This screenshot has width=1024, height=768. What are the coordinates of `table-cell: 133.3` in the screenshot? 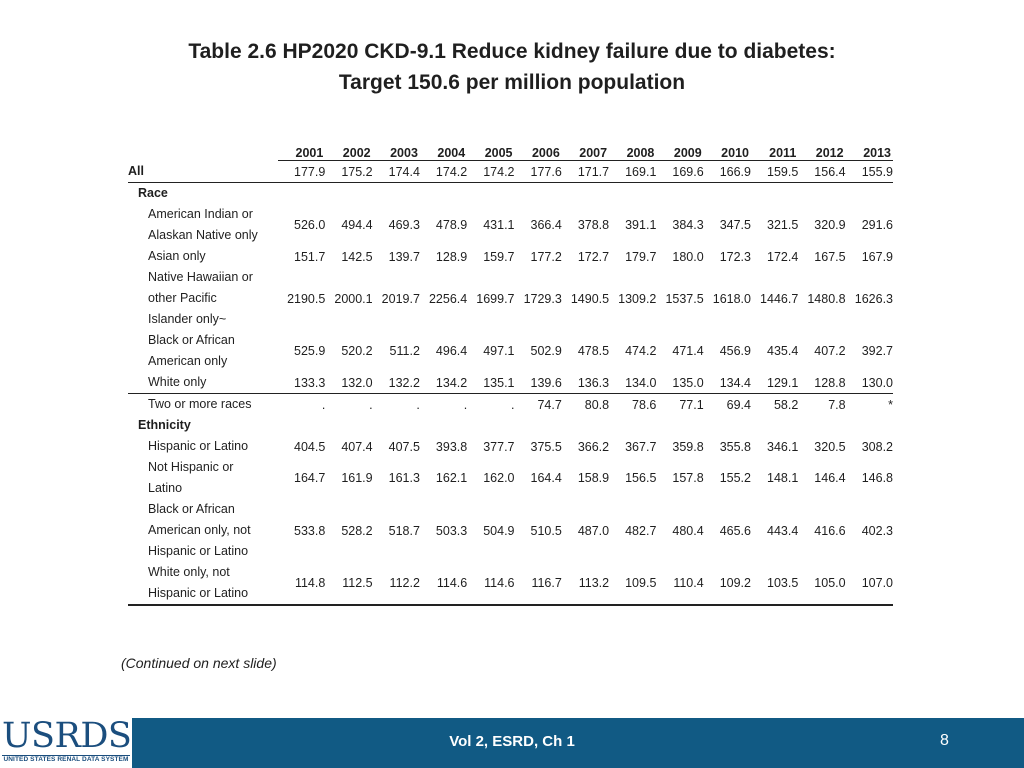 It's located at (302, 383).